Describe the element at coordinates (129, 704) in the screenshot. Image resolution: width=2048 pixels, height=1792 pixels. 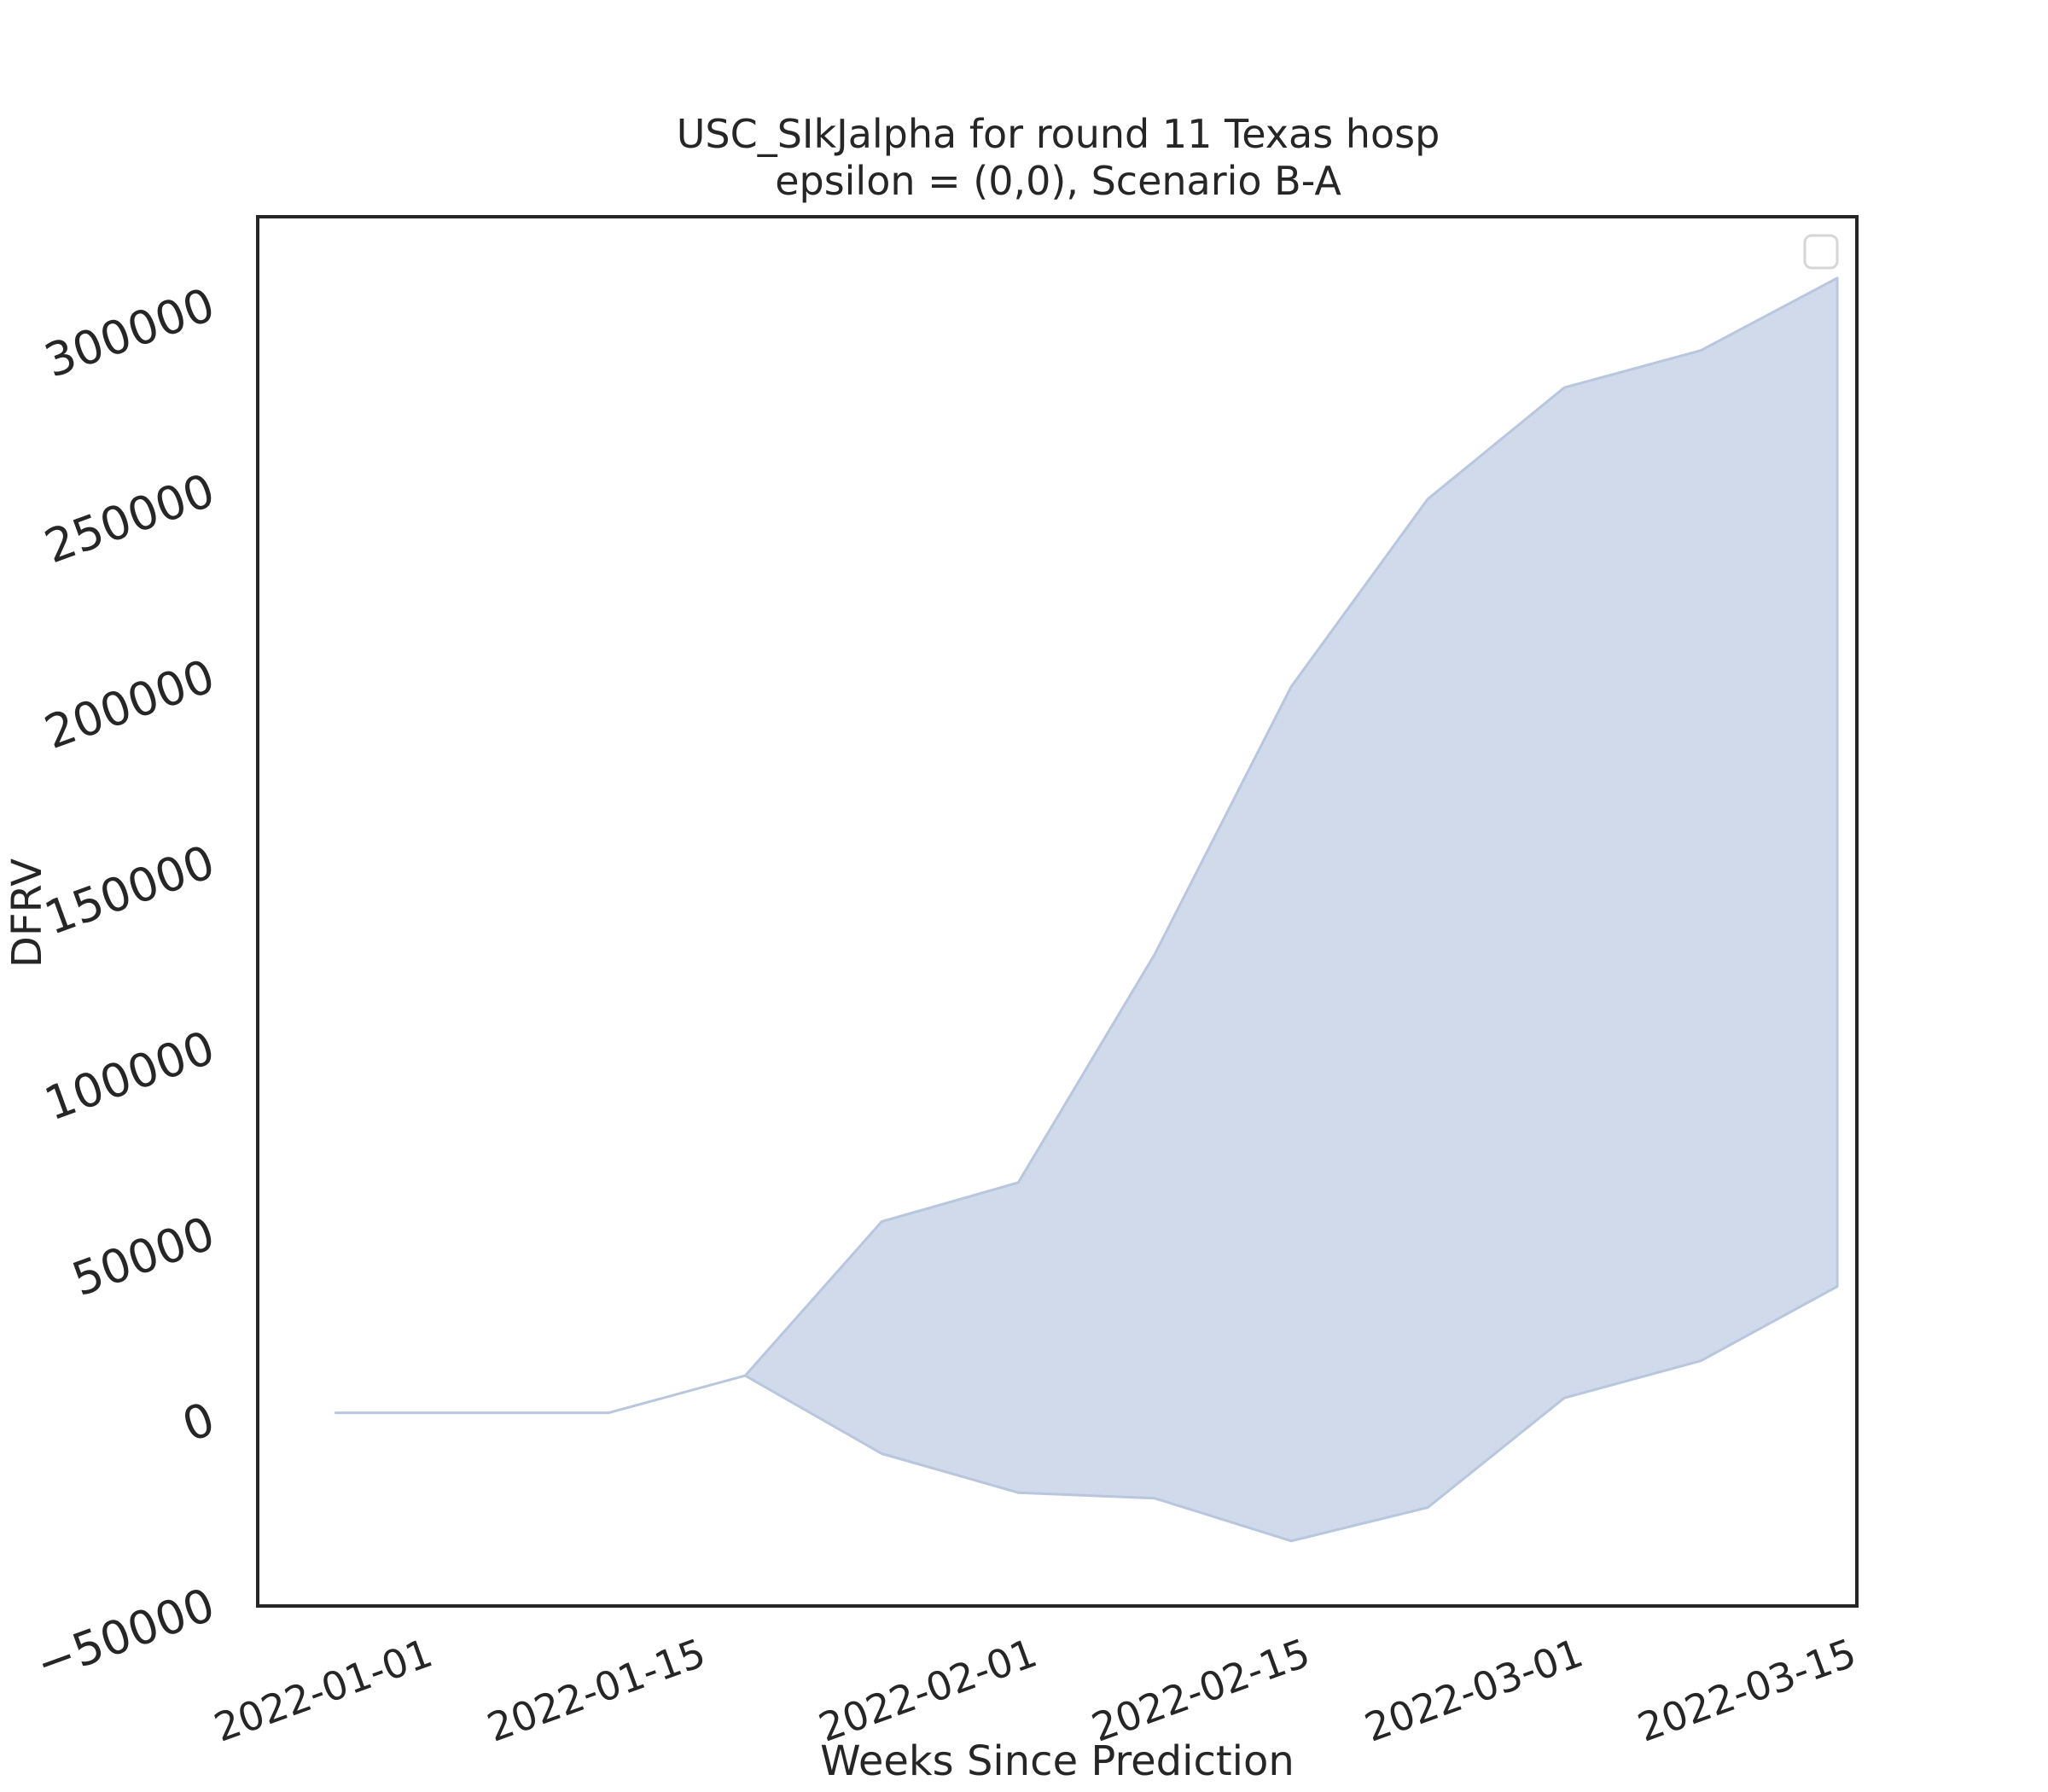
I see `y-tick-label: 200000` at that location.